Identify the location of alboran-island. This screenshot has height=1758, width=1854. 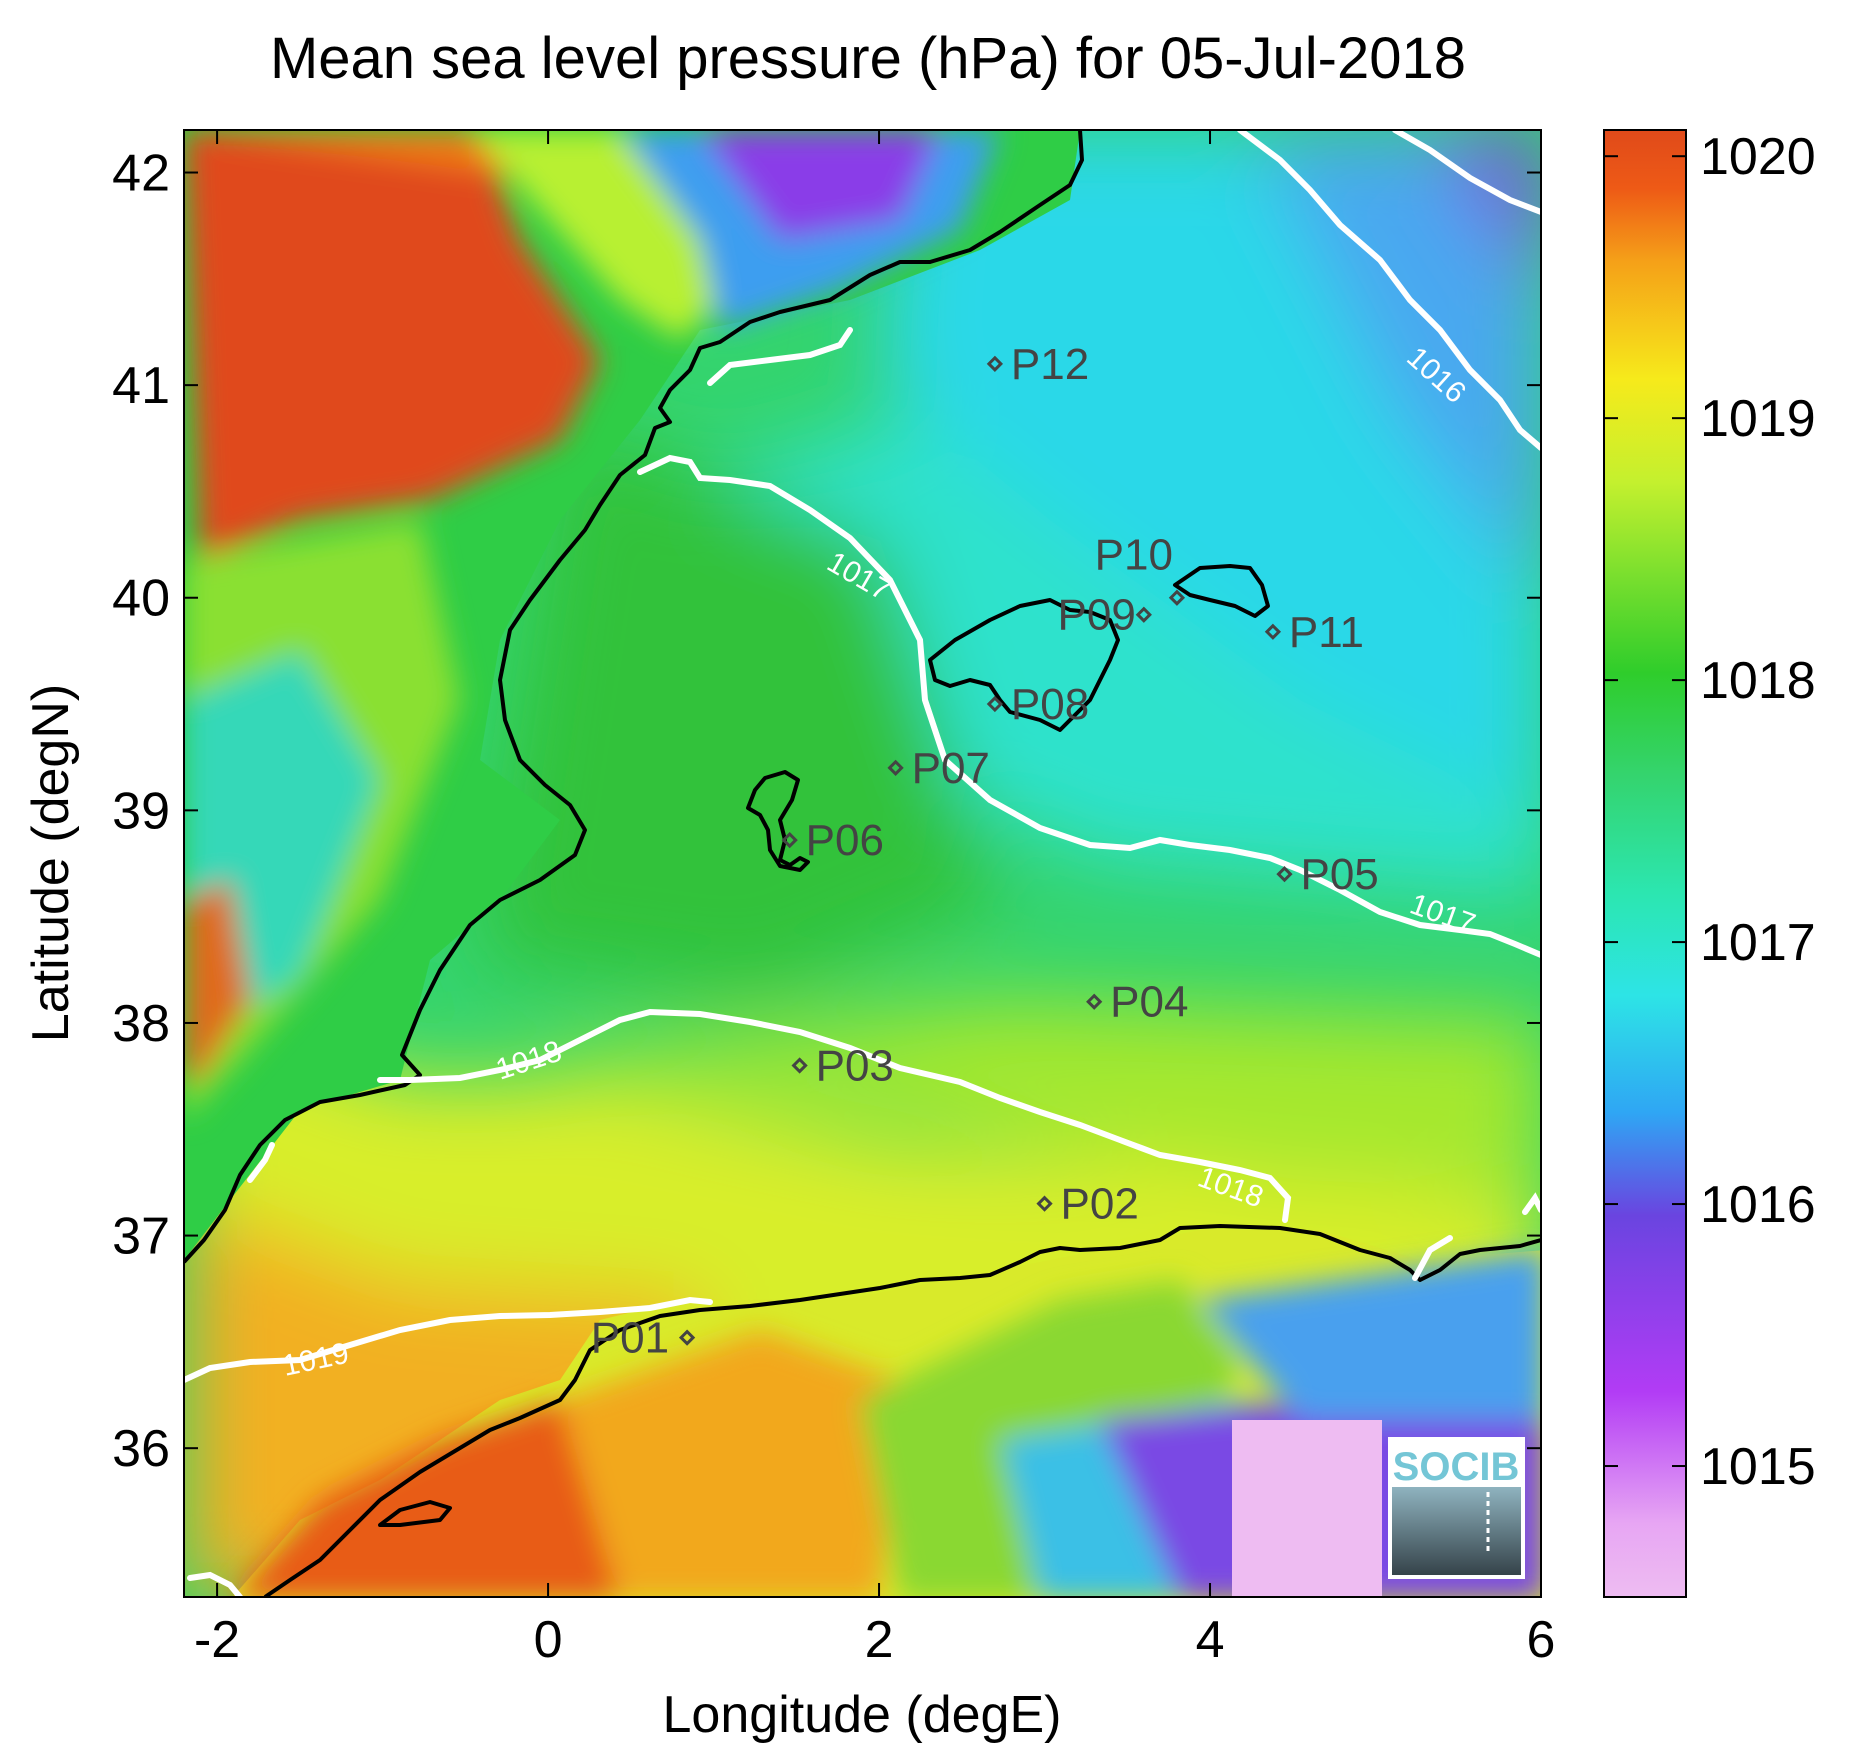
(415, 1513).